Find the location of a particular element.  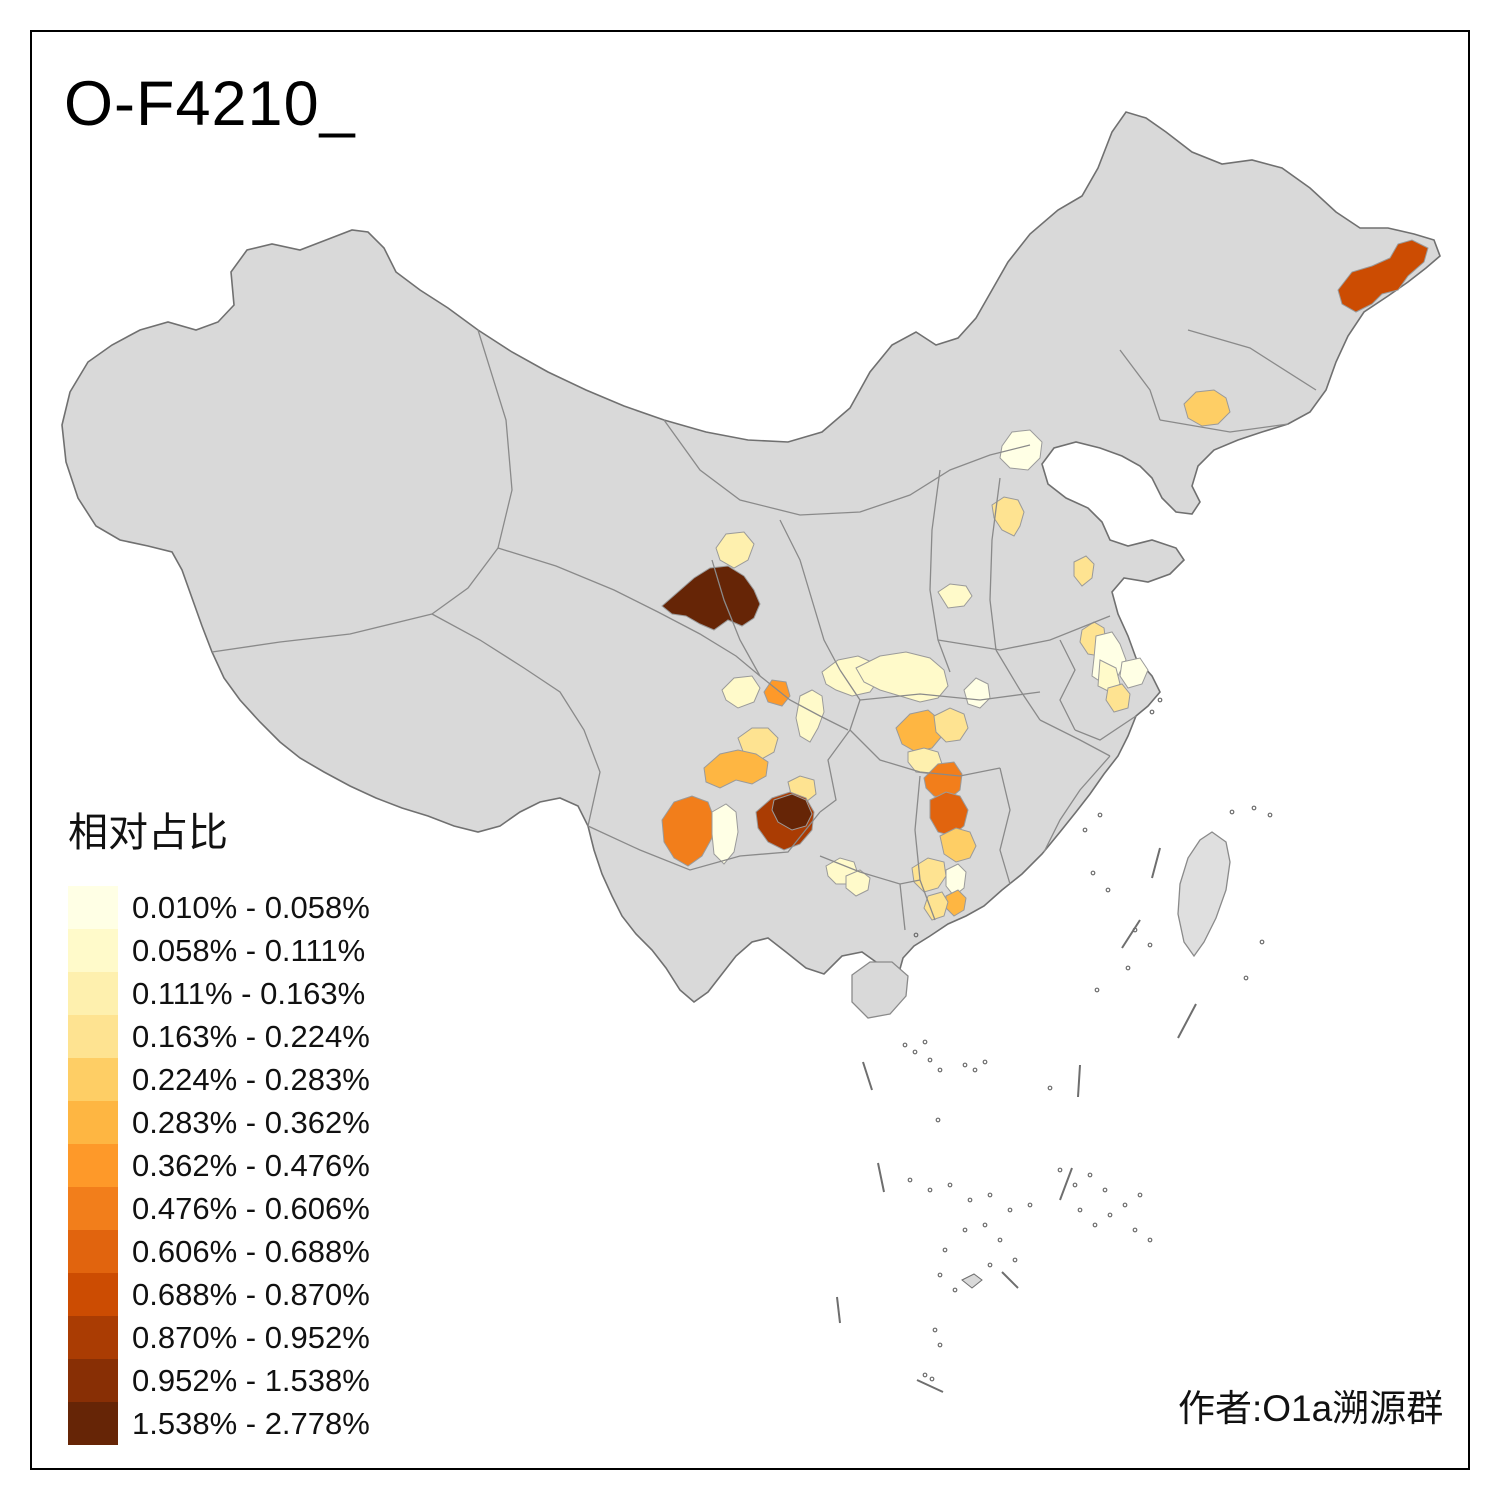

legend-label: 0.476% - 0.606% is located at coordinates (251, 1208).